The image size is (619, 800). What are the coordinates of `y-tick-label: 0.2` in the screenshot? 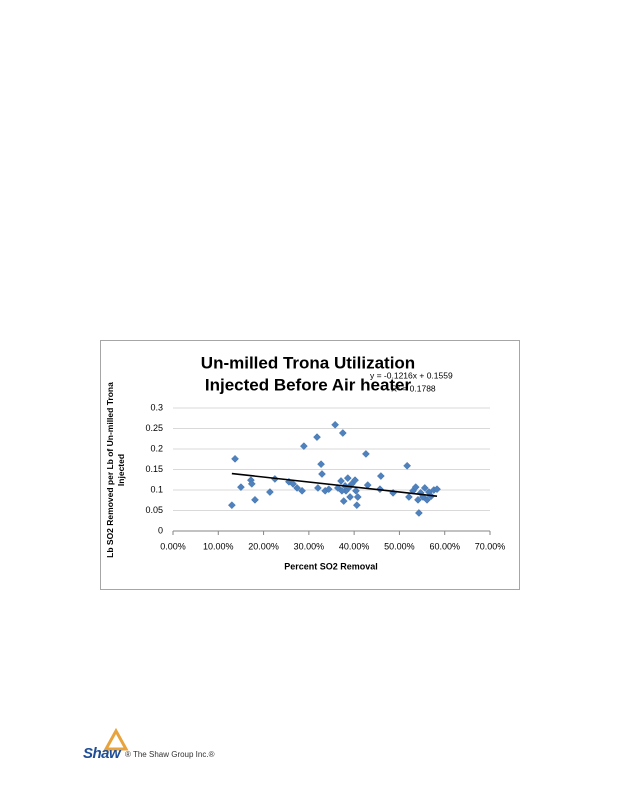 It's located at (156, 448).